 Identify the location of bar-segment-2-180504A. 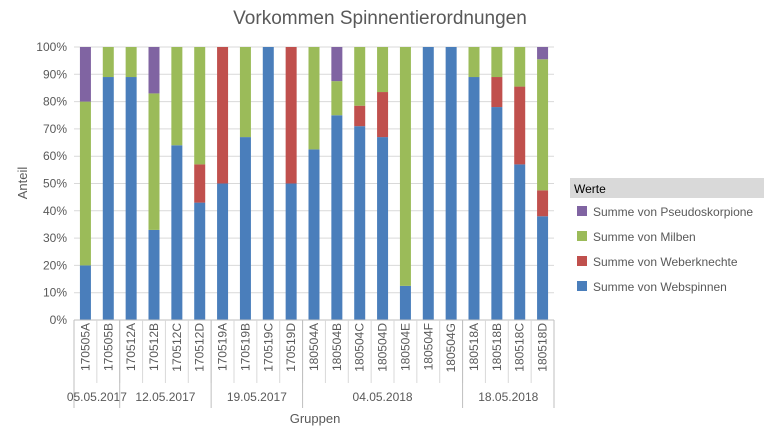
(314, 98).